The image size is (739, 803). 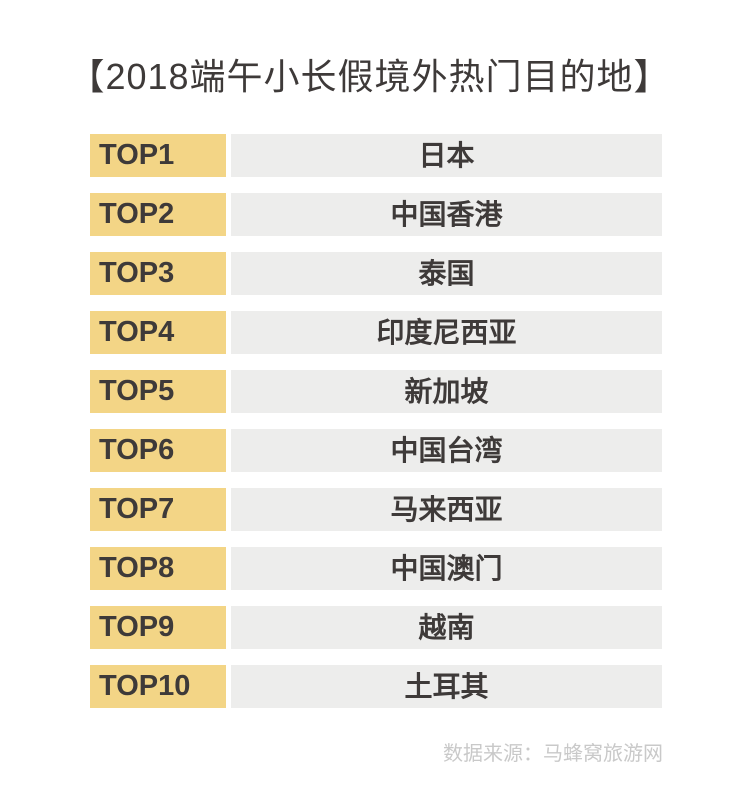 I want to click on rank-badge: TOP4, so click(x=158, y=332).